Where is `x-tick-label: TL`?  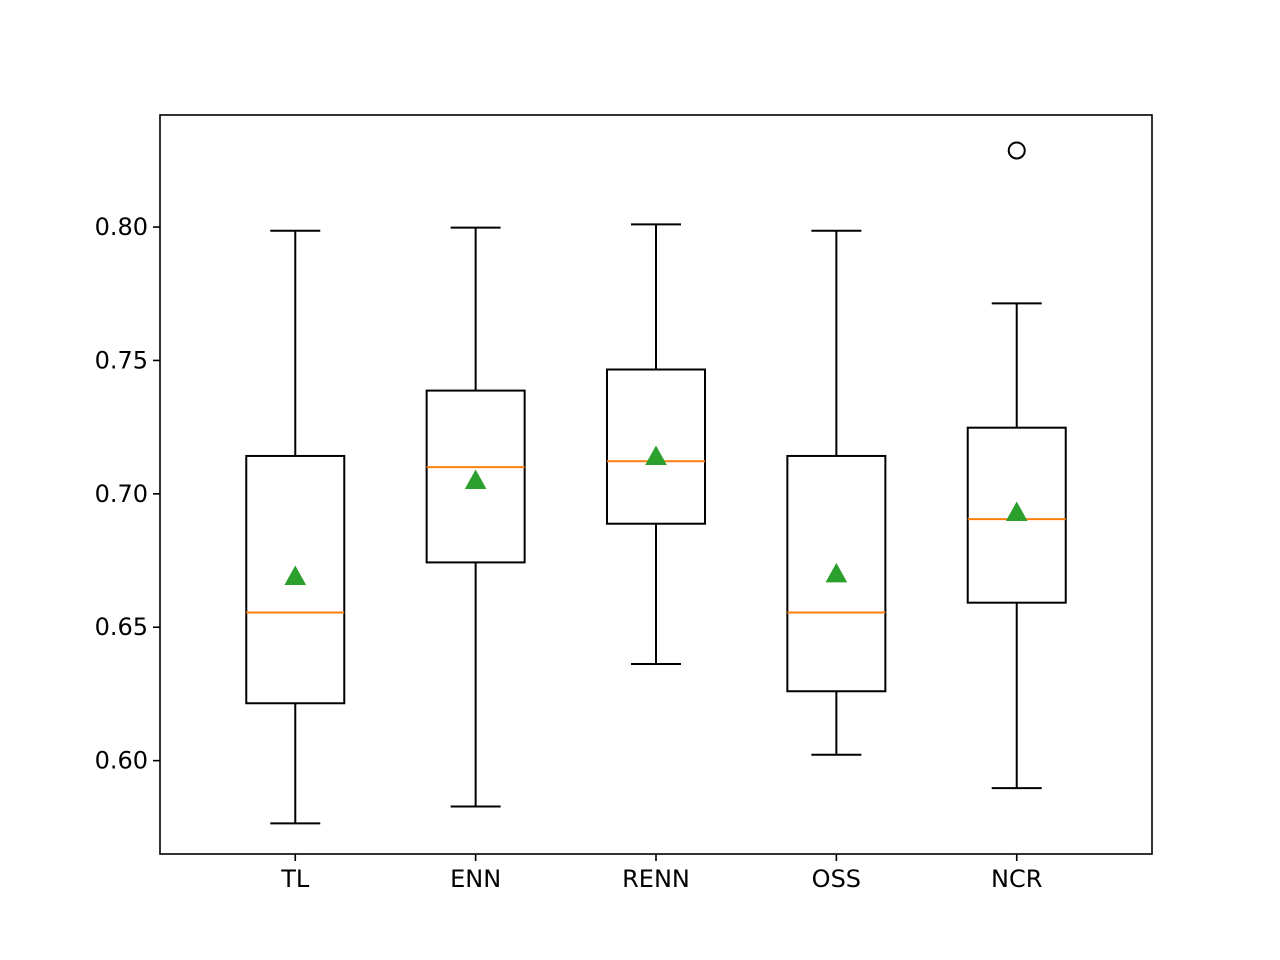
x-tick-label: TL is located at coordinates (295, 879).